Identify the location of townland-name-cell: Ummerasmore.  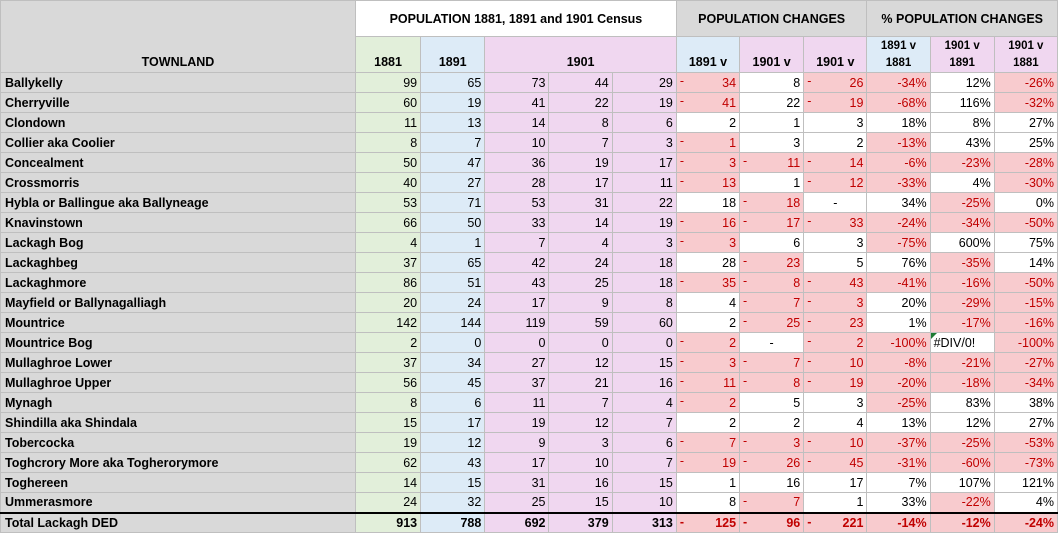
(178, 502).